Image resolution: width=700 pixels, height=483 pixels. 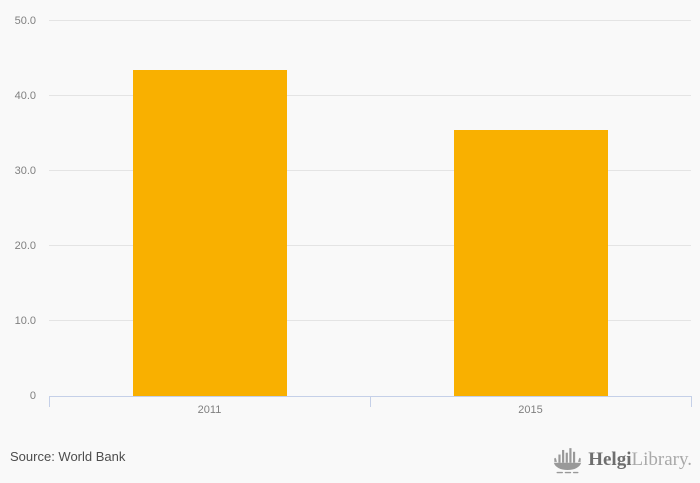 I want to click on y-axis-tick-label: 50.0, so click(x=25, y=21).